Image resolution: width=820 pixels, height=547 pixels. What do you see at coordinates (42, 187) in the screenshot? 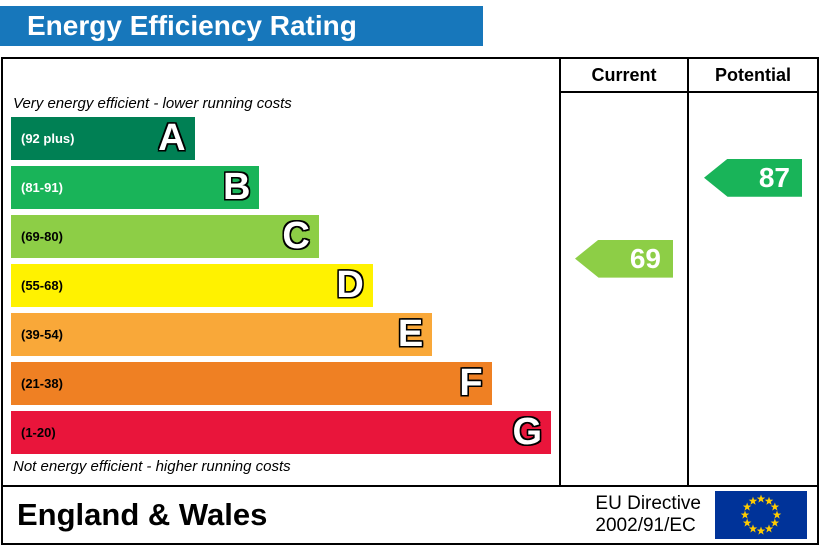
I see `band-range-label: (81-91)` at bounding box center [42, 187].